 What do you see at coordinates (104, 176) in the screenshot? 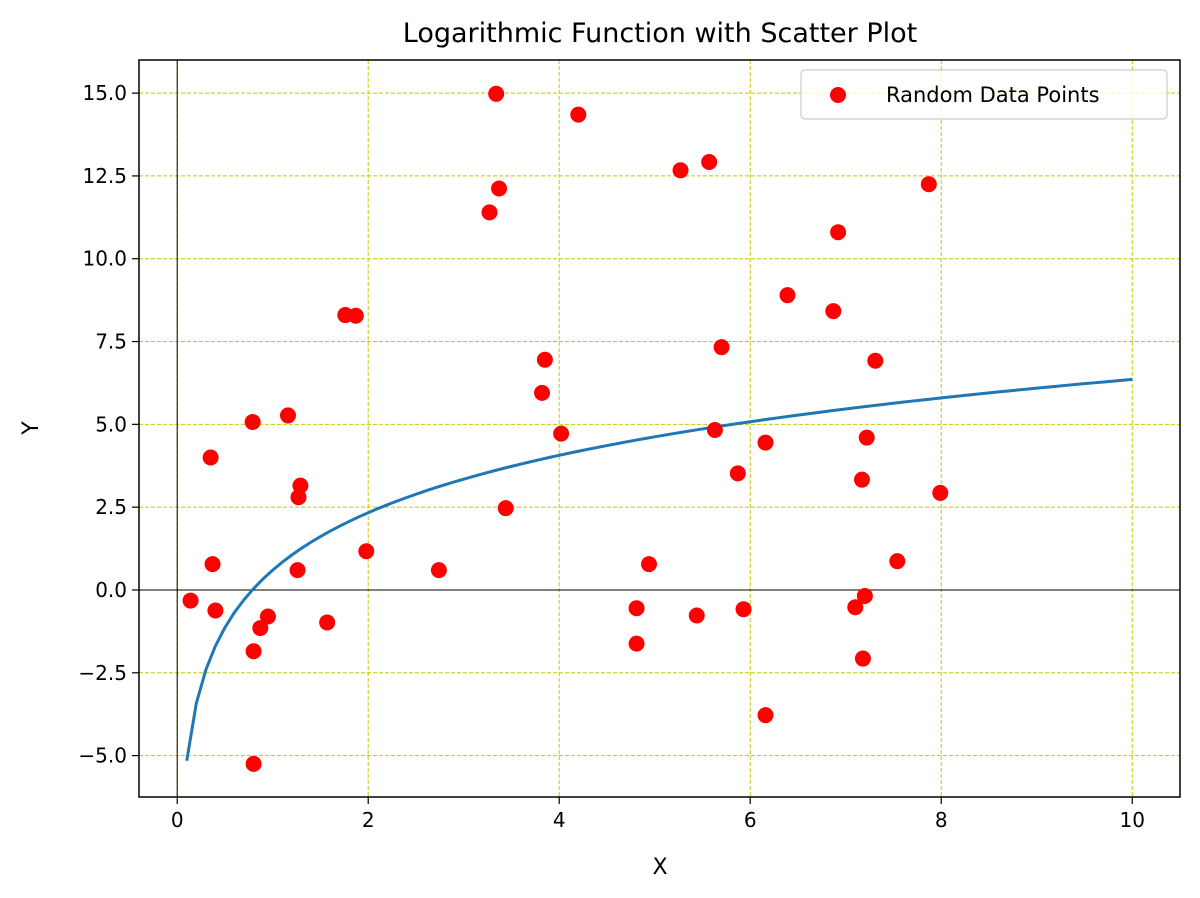
I see `y-tick-label: 12.5` at bounding box center [104, 176].